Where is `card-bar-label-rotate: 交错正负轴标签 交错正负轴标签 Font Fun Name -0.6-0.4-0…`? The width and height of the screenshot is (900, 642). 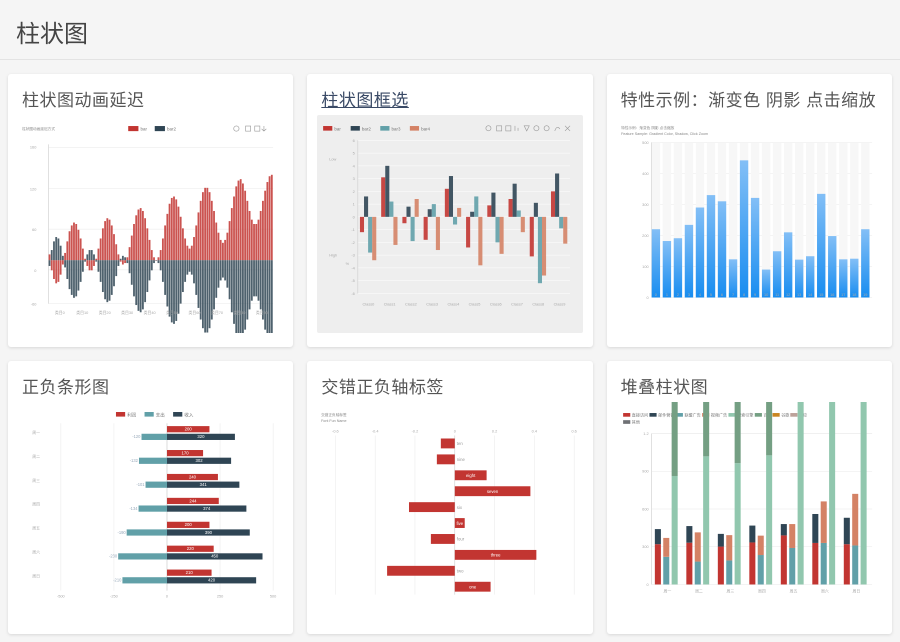 card-bar-label-rotate: 交错正负轴标签 交错正负轴标签 Font Fun Name -0.6-0.4-0… is located at coordinates (449, 497).